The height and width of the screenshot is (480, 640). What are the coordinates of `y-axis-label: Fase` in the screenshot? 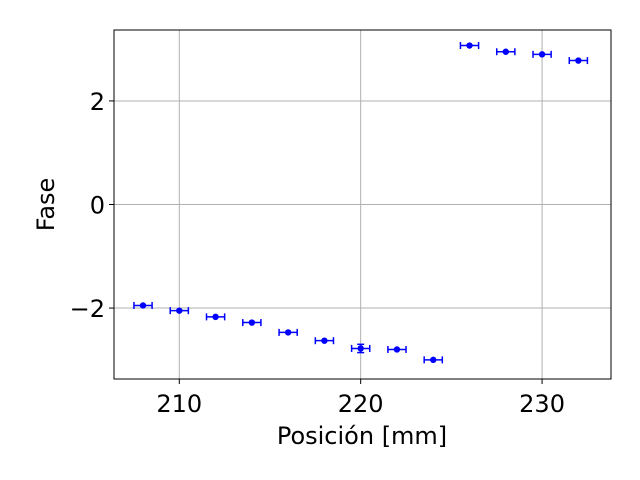 It's located at (46, 205).